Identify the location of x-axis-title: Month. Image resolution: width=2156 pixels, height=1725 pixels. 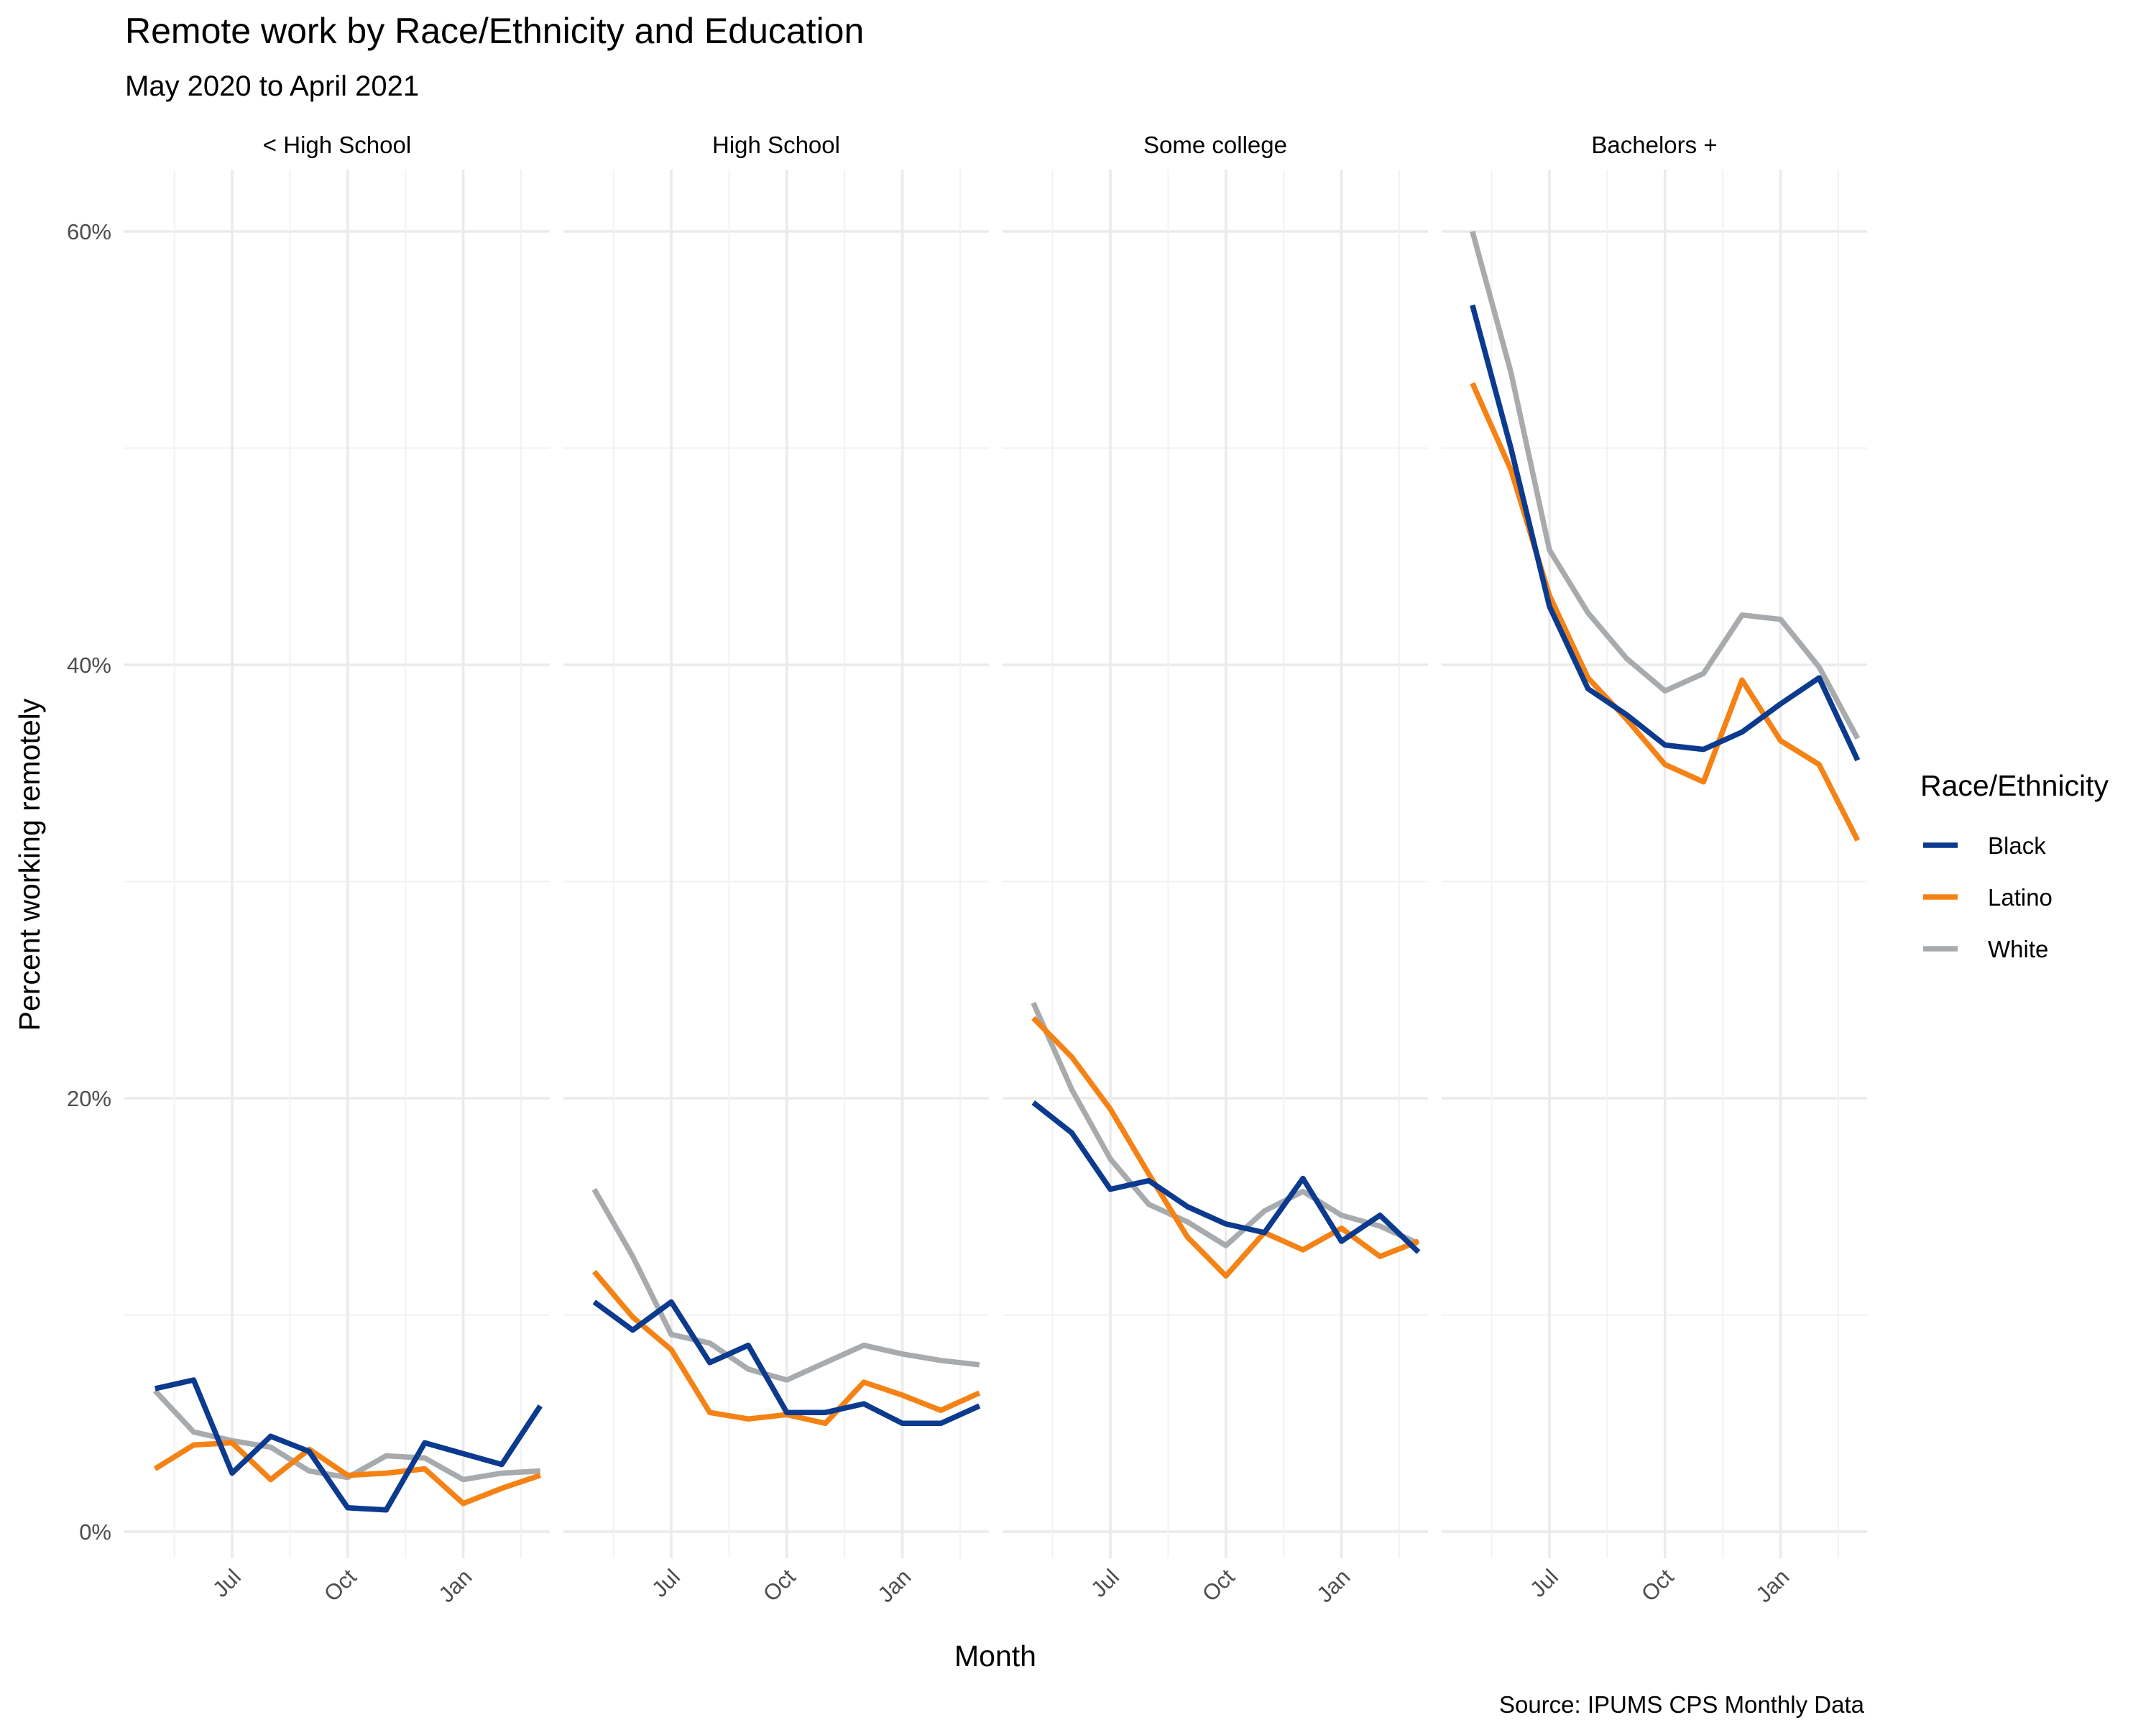
(995, 1656).